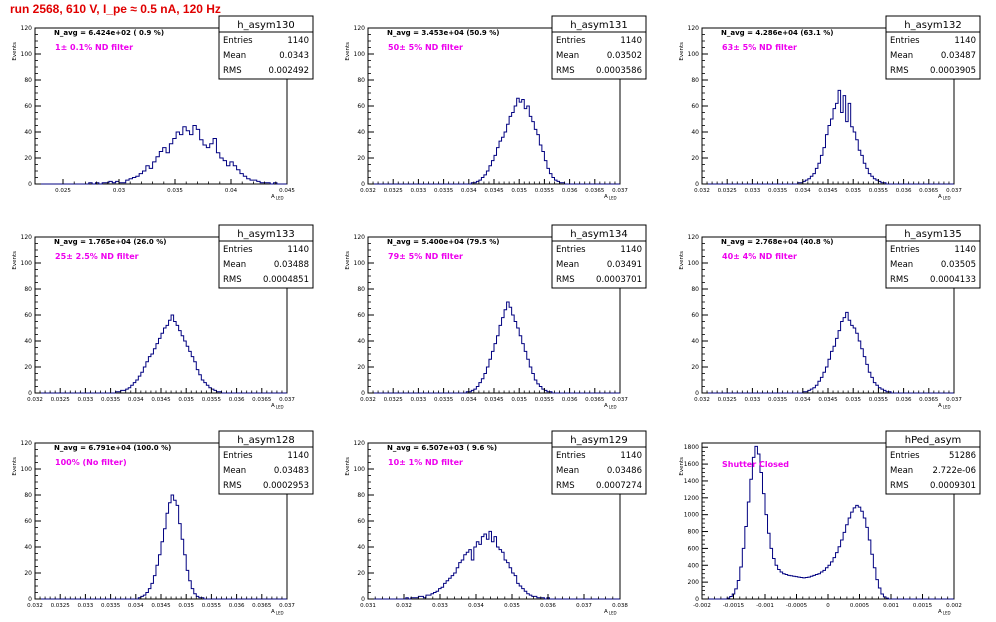  I want to click on x-tick-label: 0.0015, so click(923, 606).